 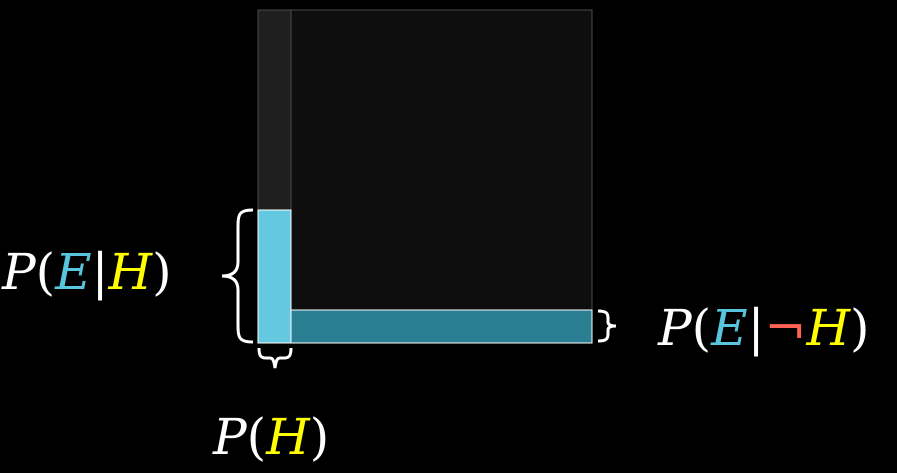 What do you see at coordinates (828, 328) in the screenshot?
I see `label-e-given-not-h-h: H` at bounding box center [828, 328].